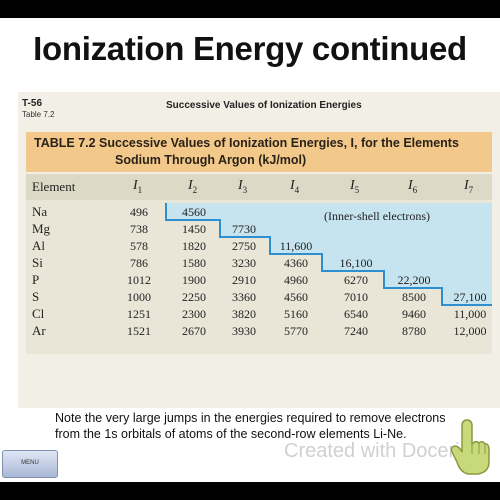 The image size is (500, 500). I want to click on table-cell: 2300, so click(194, 314).